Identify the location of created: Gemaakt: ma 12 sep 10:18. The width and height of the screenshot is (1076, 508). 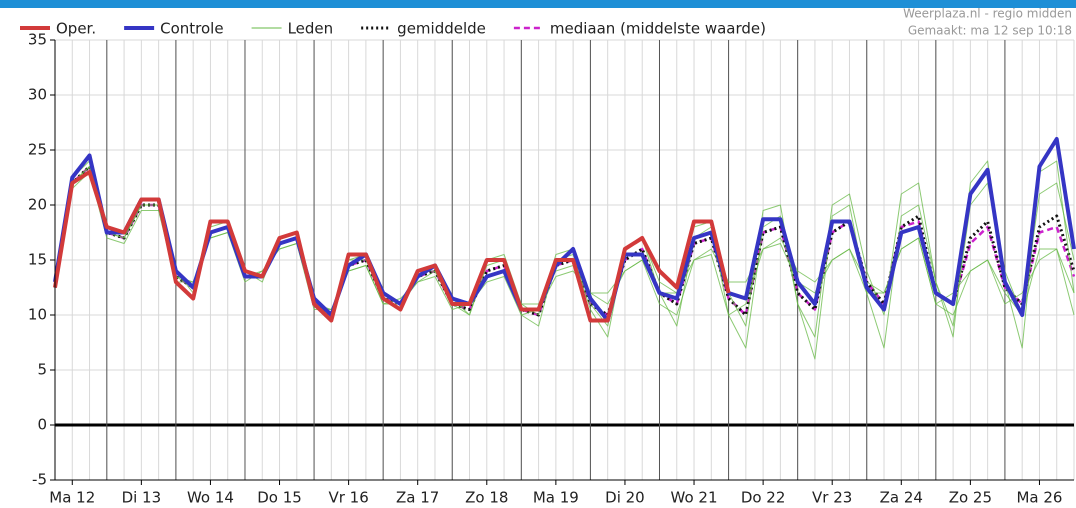
(990, 31).